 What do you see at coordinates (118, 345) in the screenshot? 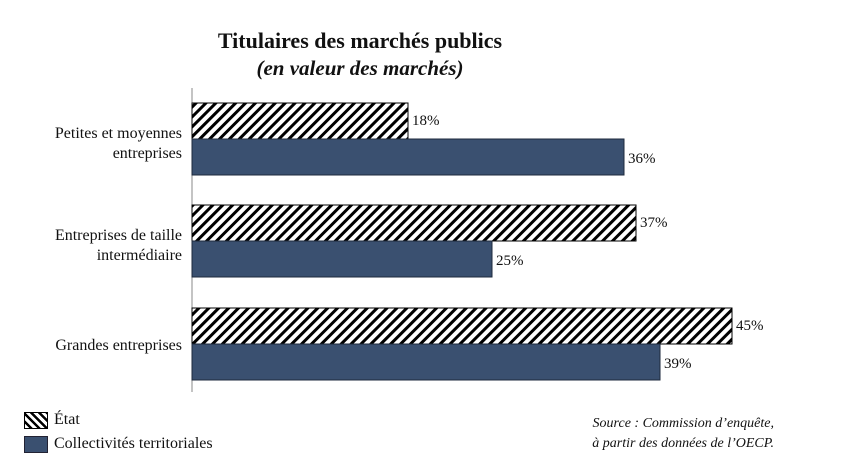
I see `category-label-ge: Grandes entreprises` at bounding box center [118, 345].